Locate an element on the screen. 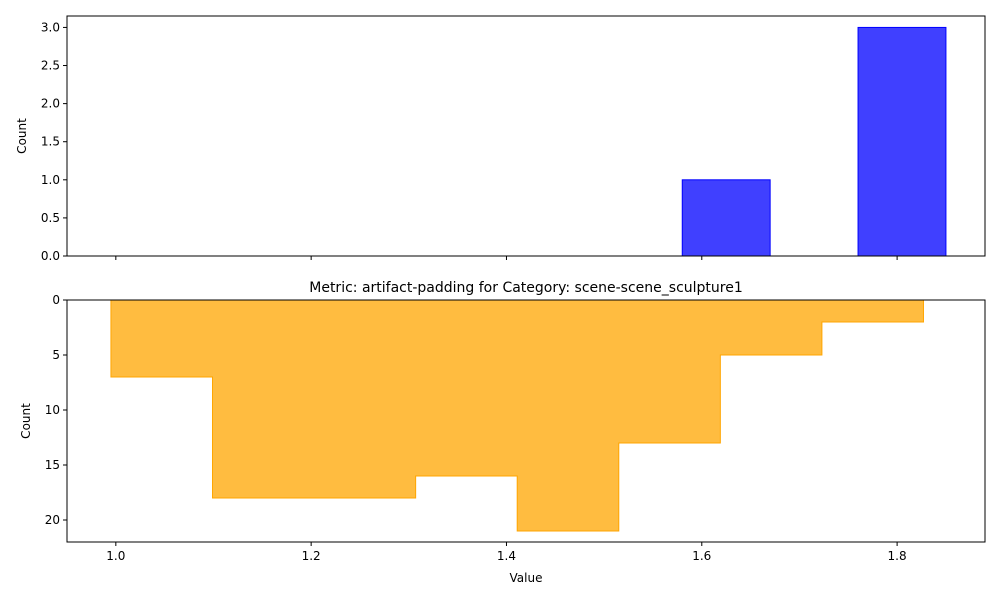 This screenshot has width=1000, height=600. bottom-y-axis-ticks: 0 5 10 15 20 is located at coordinates (56, 410).